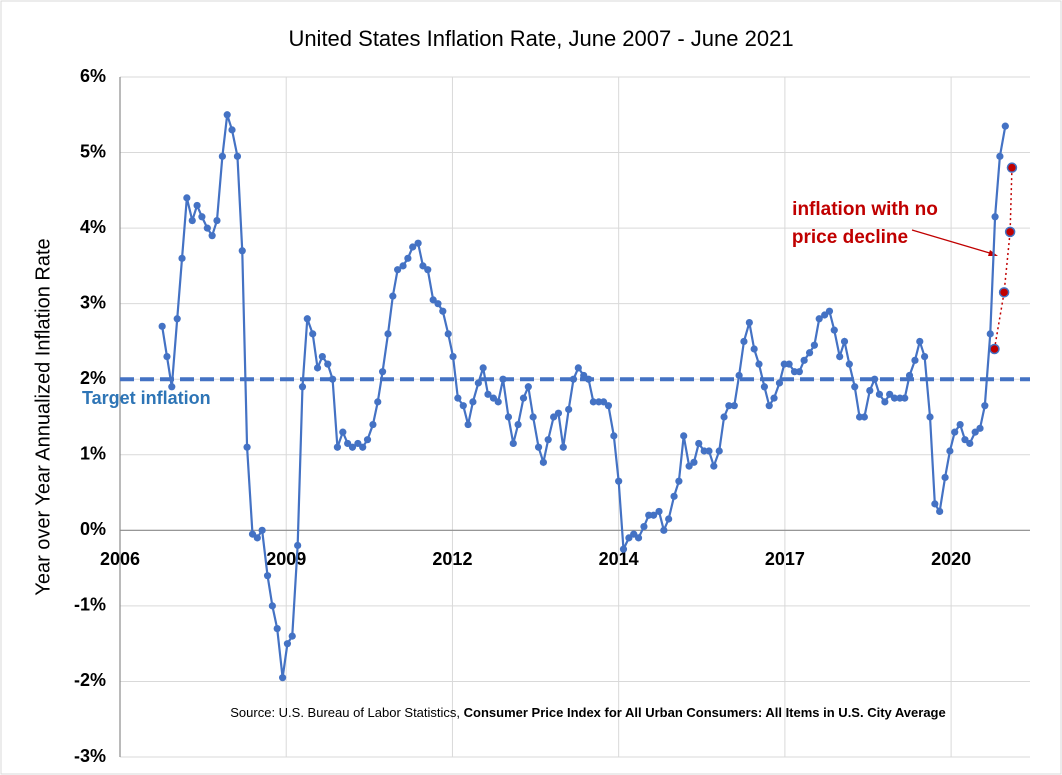 Image resolution: width=1062 pixels, height=775 pixels. I want to click on y-tick-label: 0%, so click(93, 529).